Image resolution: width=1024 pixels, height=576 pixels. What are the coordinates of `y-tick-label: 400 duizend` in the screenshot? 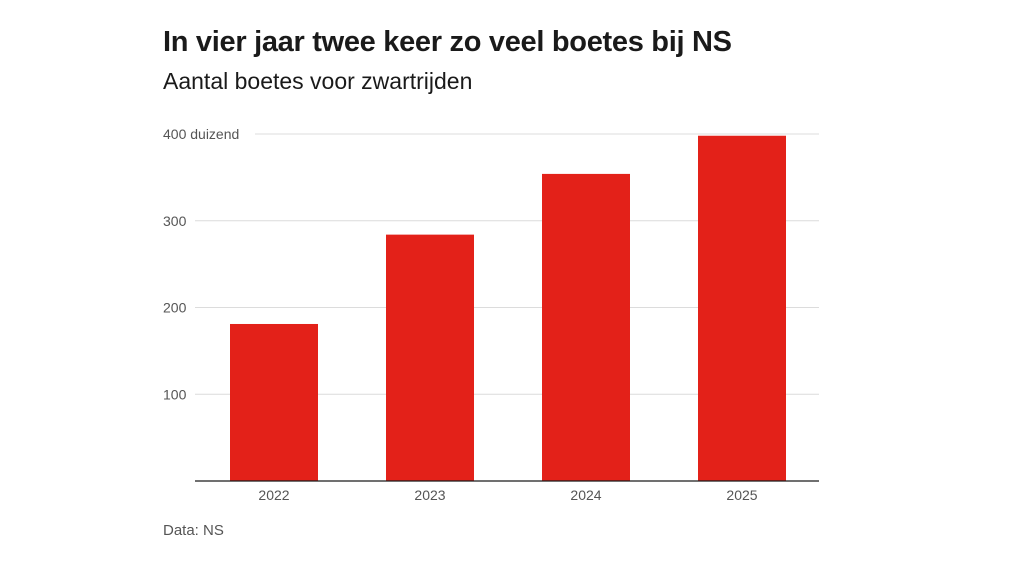 It's located at (201, 134).